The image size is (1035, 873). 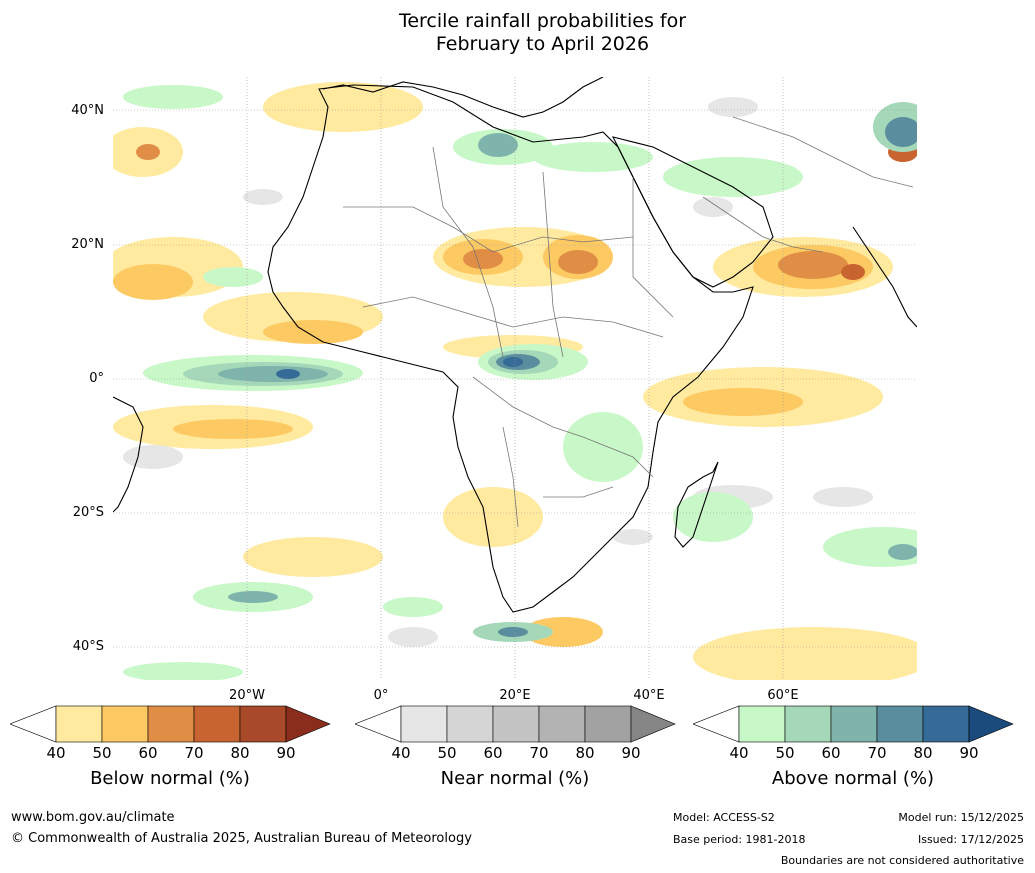 What do you see at coordinates (969, 753) in the screenshot?
I see `colorbar-above-tick: 90` at bounding box center [969, 753].